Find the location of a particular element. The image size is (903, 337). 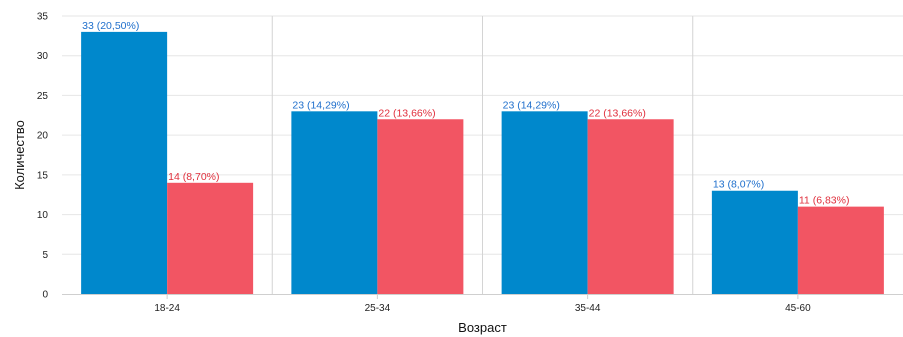

y-tick-label: 30 is located at coordinates (43, 56).